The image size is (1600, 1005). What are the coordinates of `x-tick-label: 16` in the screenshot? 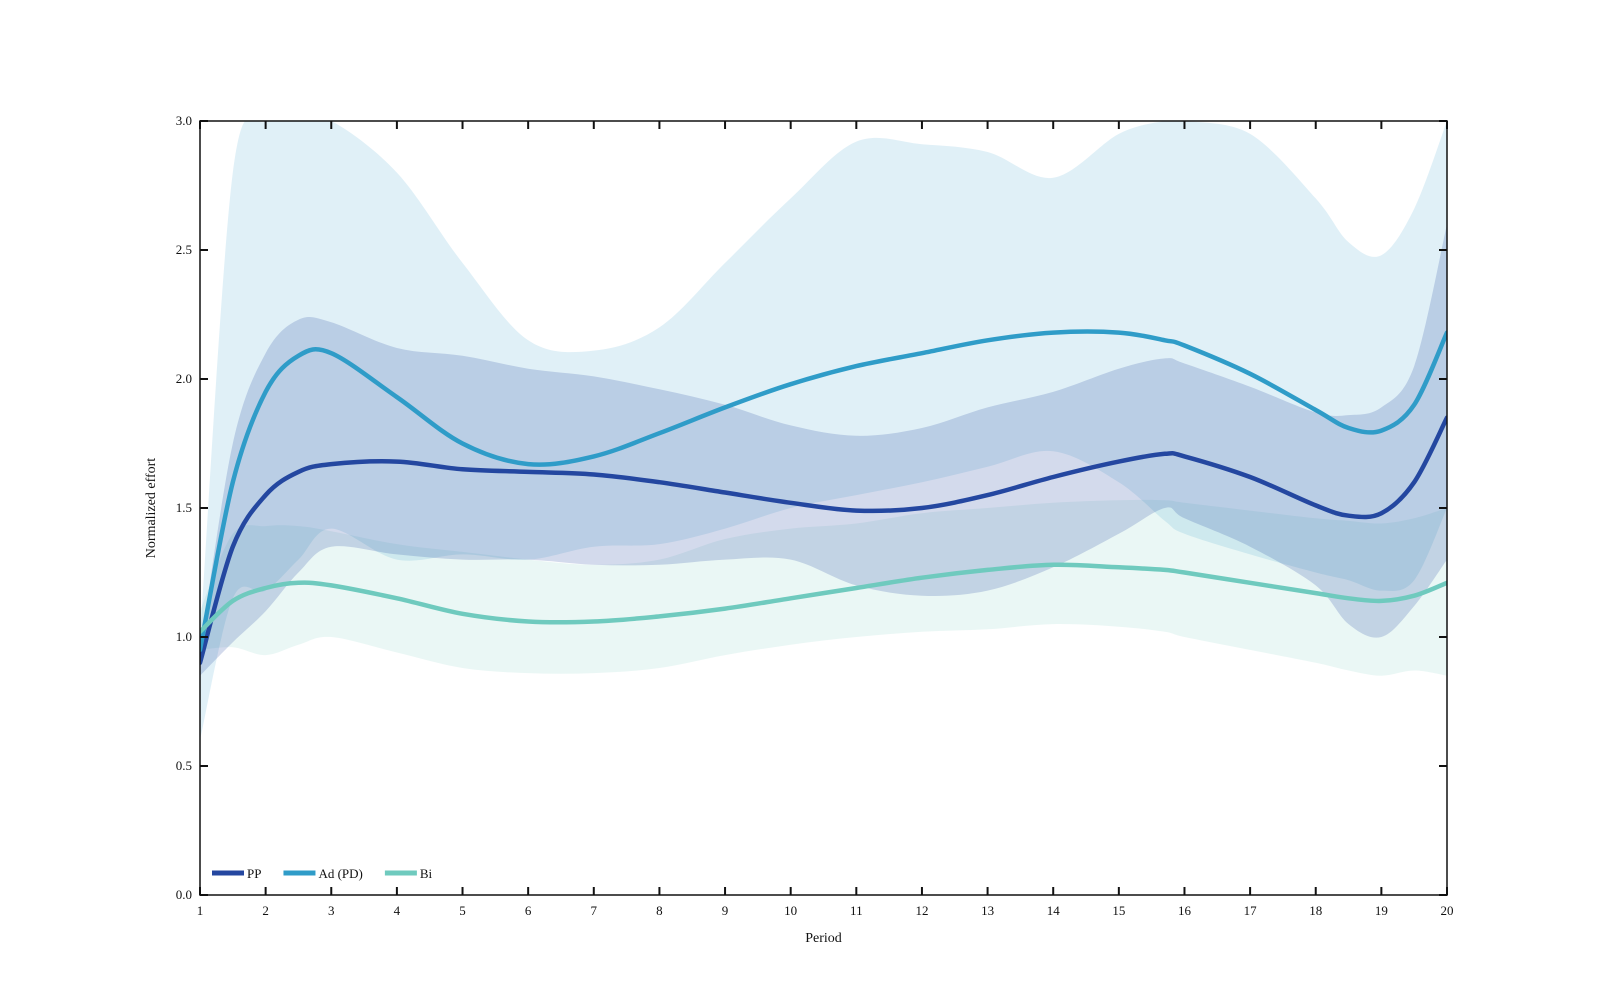 It's located at (1185, 910).